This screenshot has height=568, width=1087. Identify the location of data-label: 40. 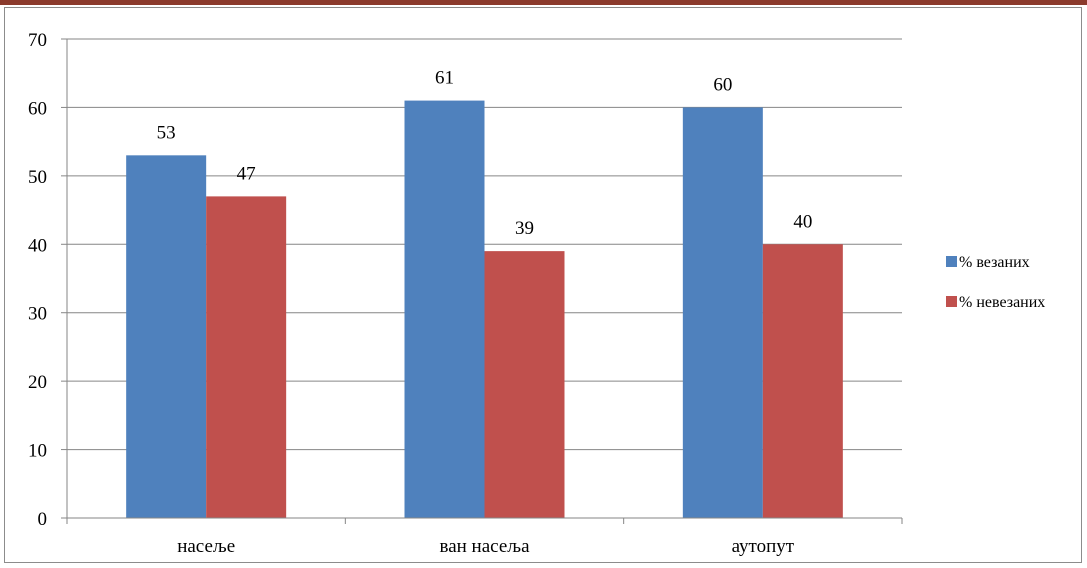
(802, 221).